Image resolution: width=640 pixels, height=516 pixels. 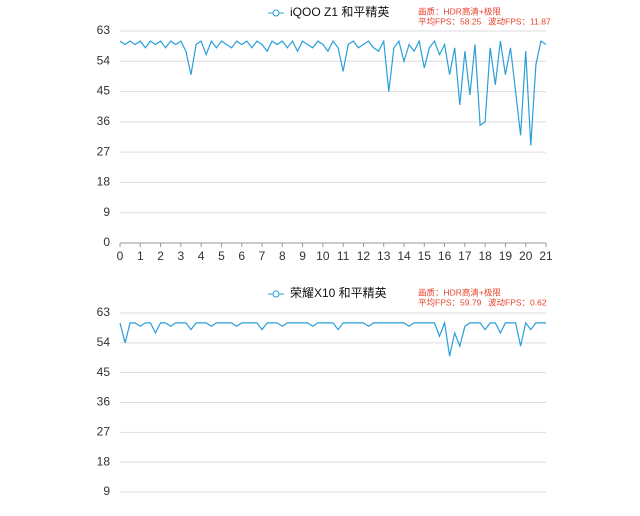 I want to click on legend-label: 荣耀X10 和平精英, so click(x=338, y=293).